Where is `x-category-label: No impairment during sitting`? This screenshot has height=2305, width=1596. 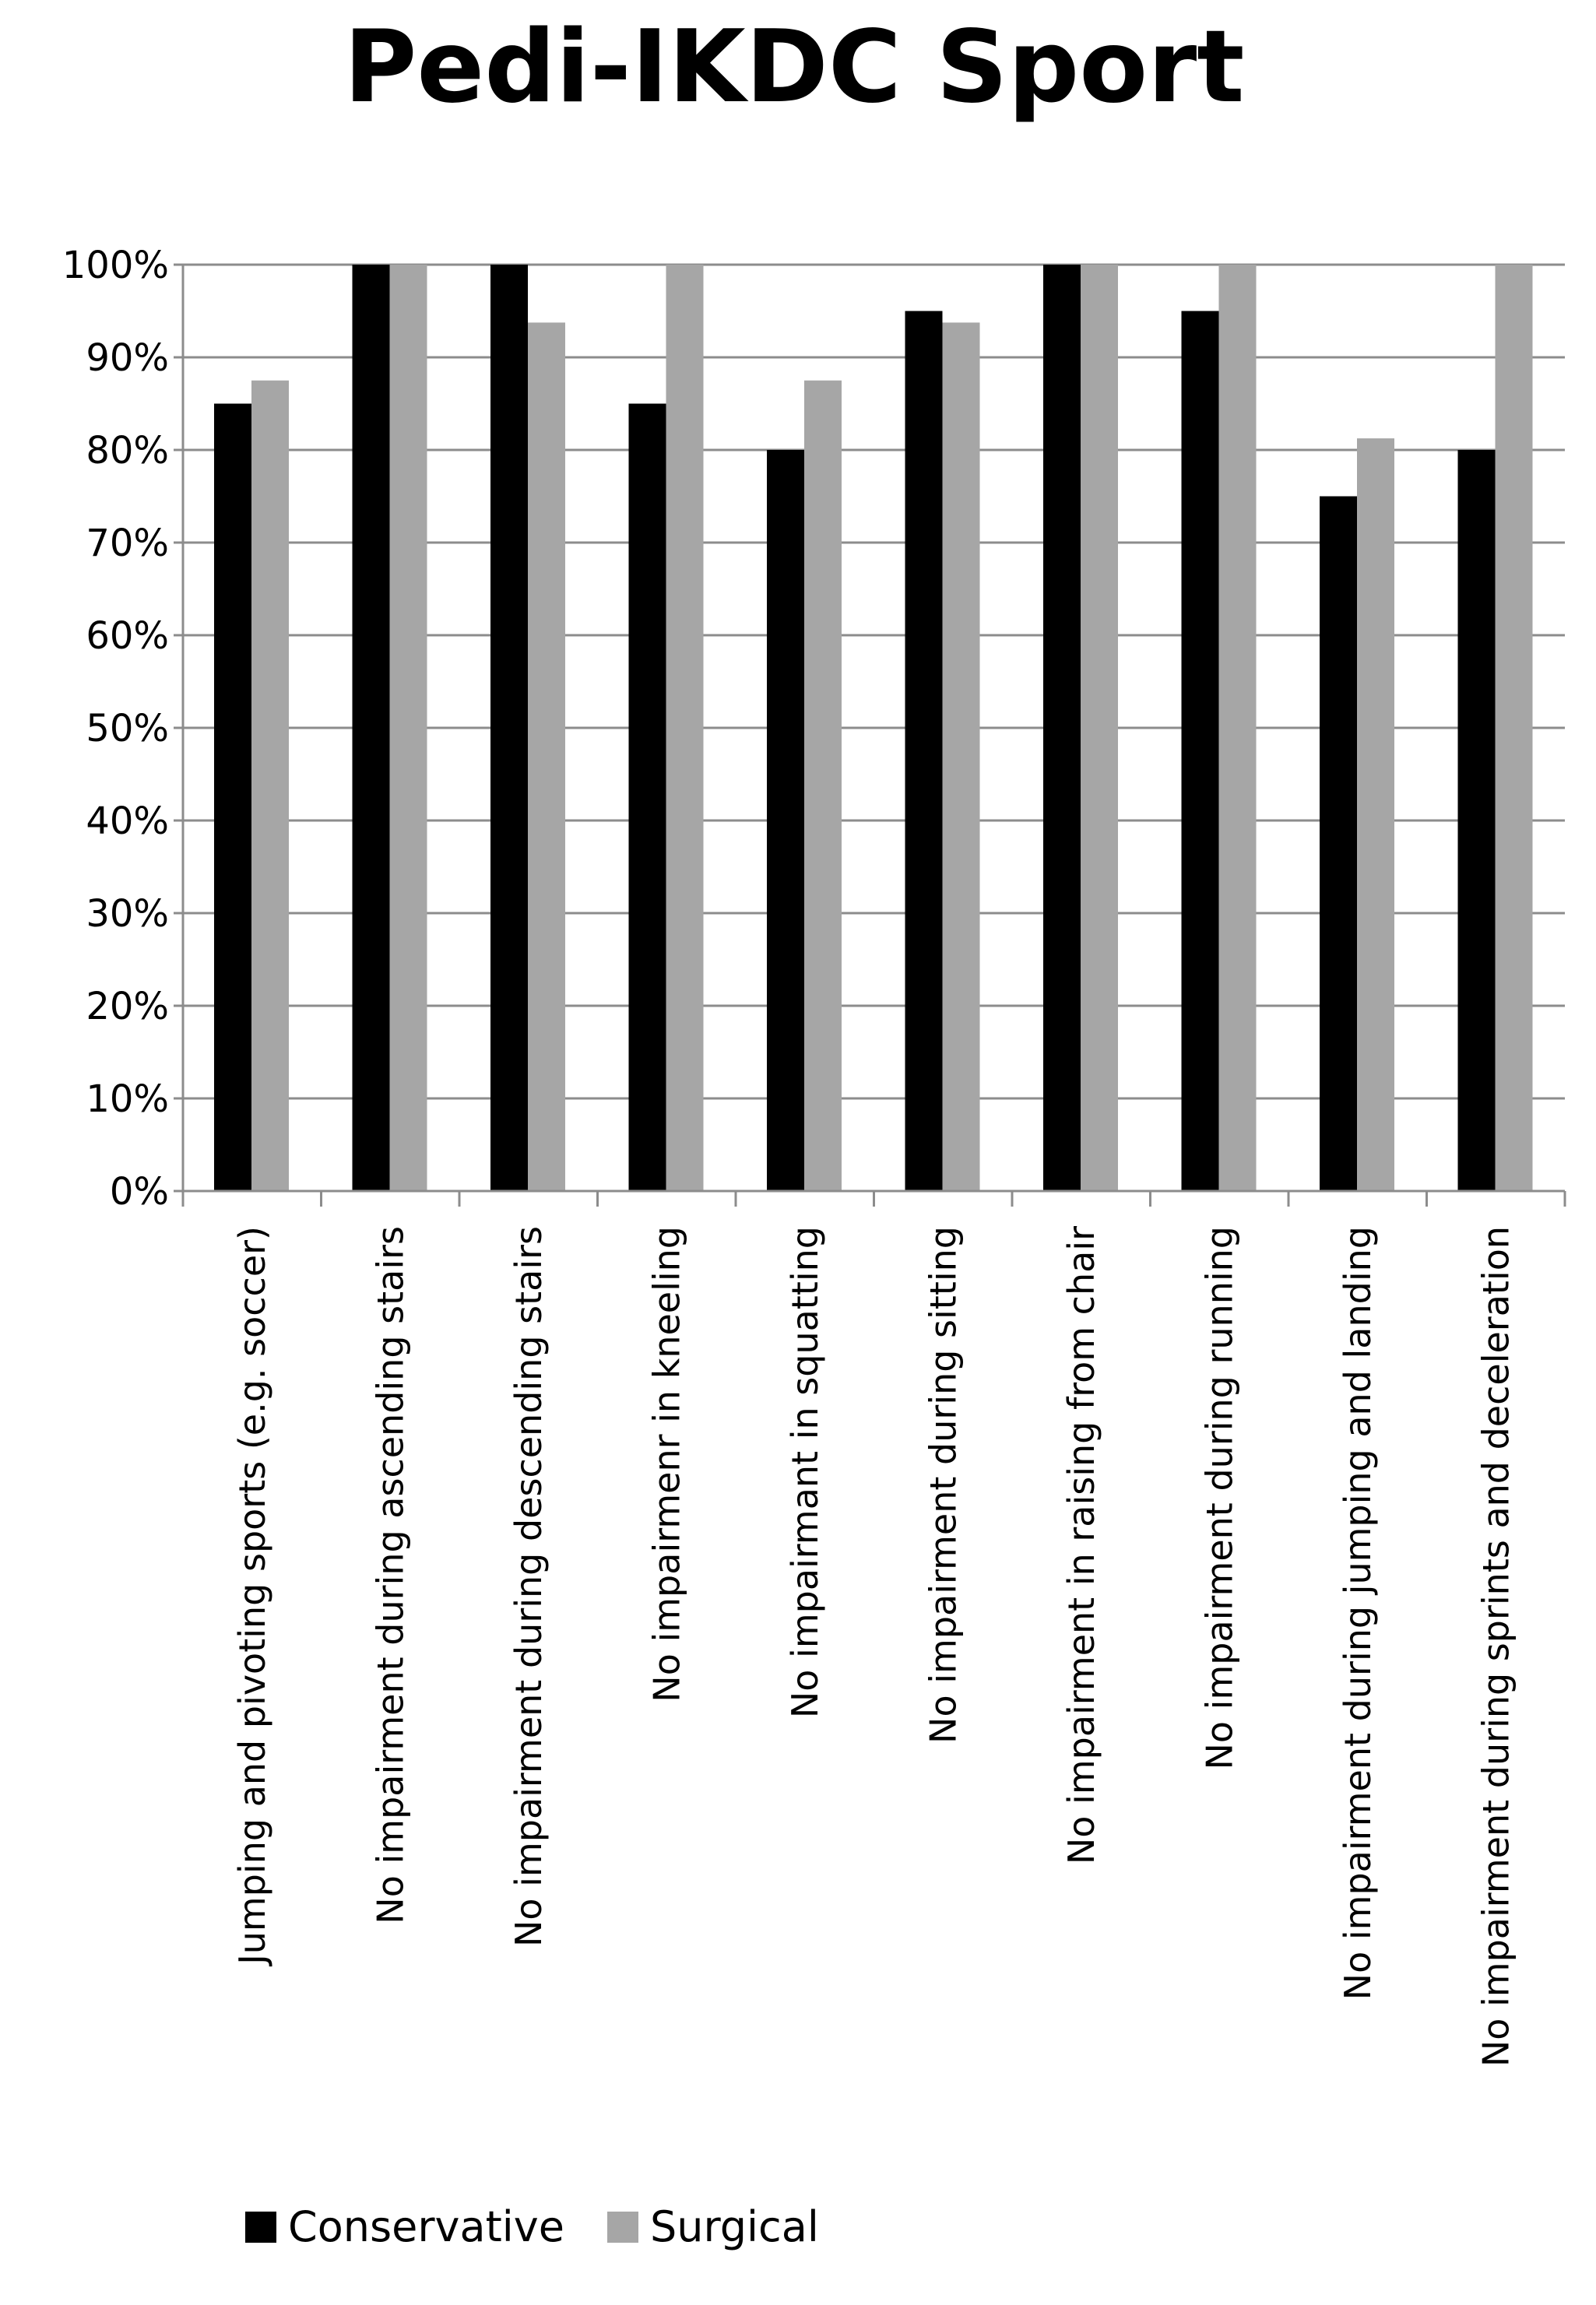
x-category-label: No impairment during sitting is located at coordinates (943, 1485).